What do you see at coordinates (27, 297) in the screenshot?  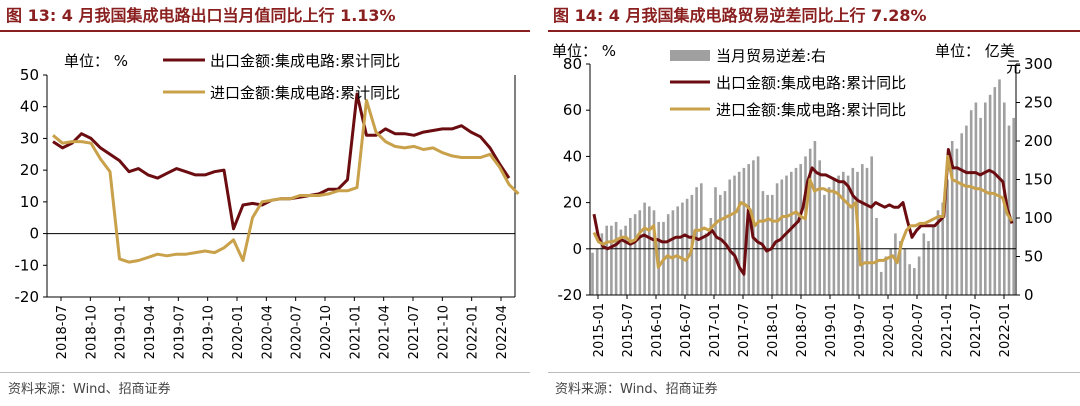 I see `c1-y-tick-label: -20` at bounding box center [27, 297].